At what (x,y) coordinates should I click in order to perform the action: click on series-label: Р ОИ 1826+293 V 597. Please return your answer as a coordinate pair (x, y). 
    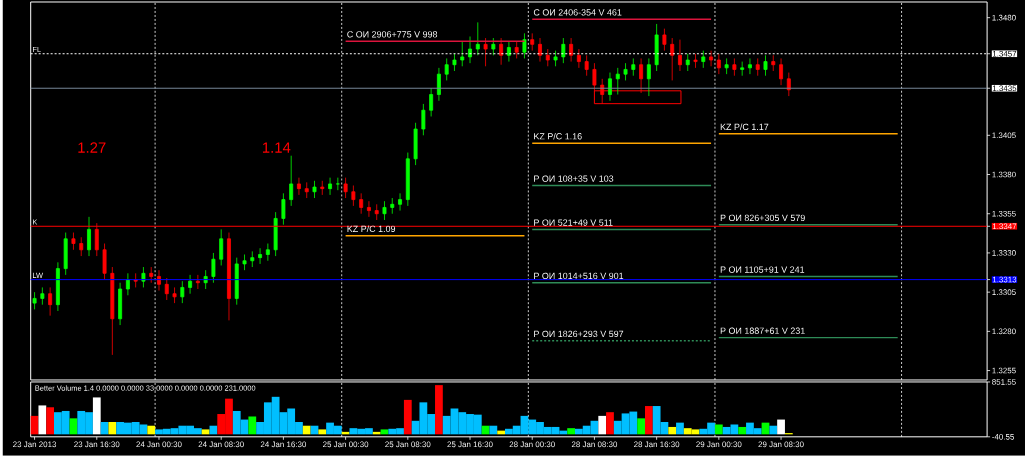
    Looking at the image, I should click on (579, 334).